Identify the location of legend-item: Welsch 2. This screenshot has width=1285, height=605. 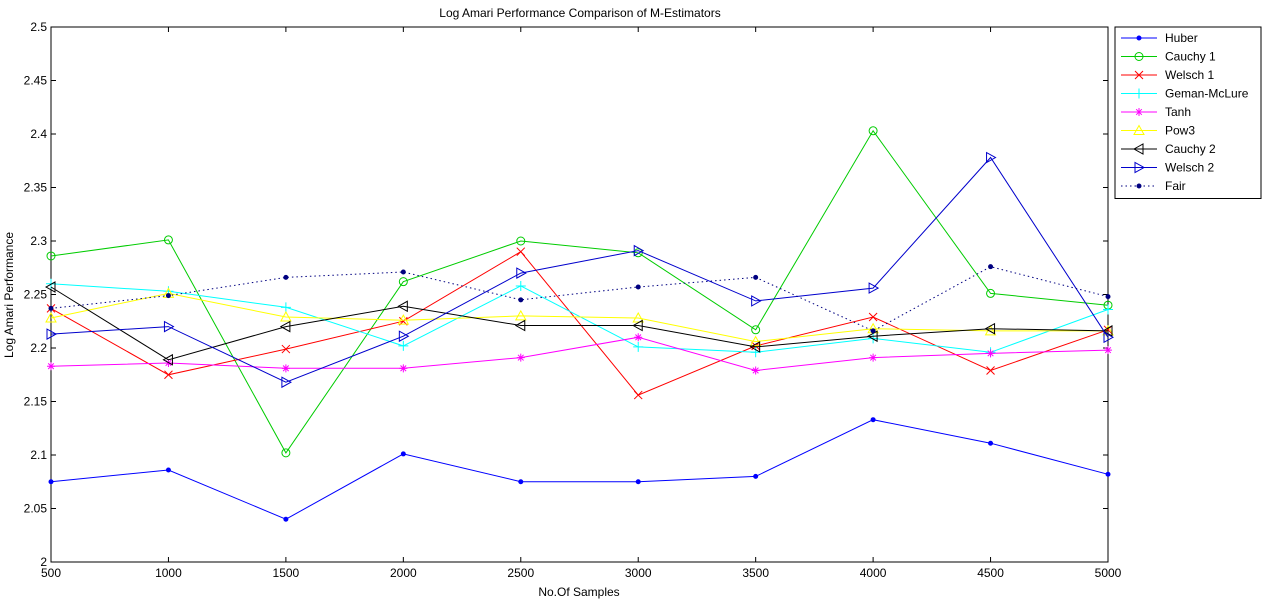
(1167, 168).